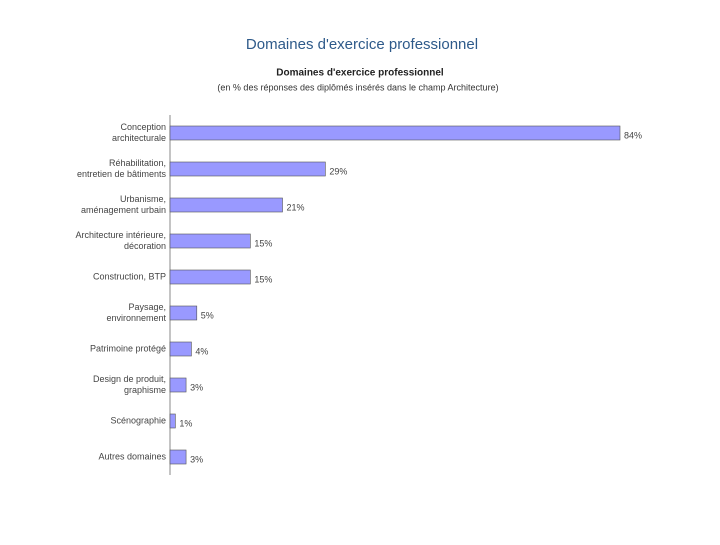 This screenshot has height=545, width=720. Describe the element at coordinates (120, 235) in the screenshot. I see `category-label: Architecture intérieure,` at that location.